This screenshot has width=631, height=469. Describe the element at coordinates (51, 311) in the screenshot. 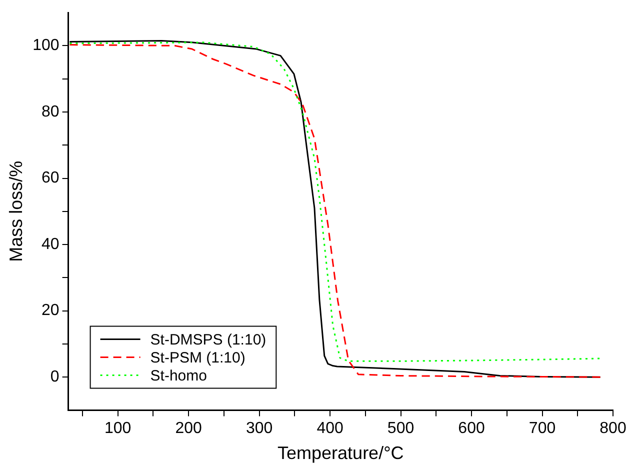

I see `y-tick-label: 20` at that location.